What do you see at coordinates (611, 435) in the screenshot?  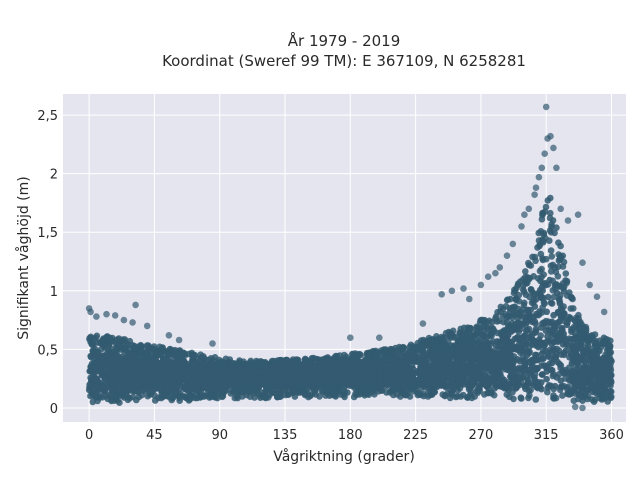 I see `x-tick-label: 360` at bounding box center [611, 435].